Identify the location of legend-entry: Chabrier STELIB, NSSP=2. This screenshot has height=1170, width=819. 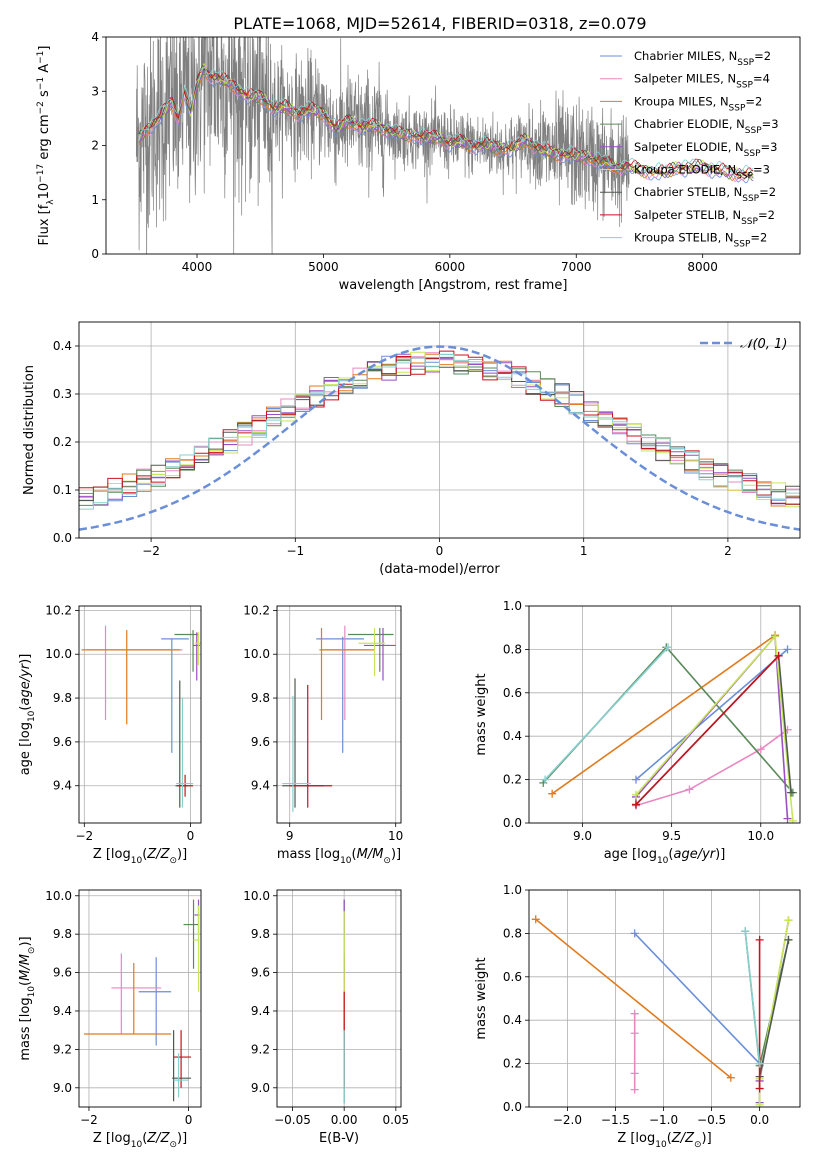
(705, 194).